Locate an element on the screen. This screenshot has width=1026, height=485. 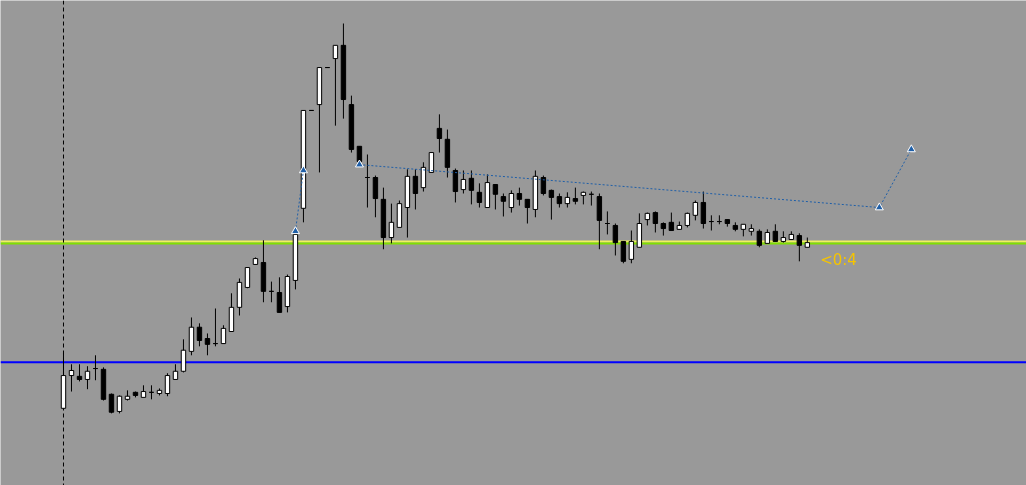
annotation: <0:4 is located at coordinates (838, 260).